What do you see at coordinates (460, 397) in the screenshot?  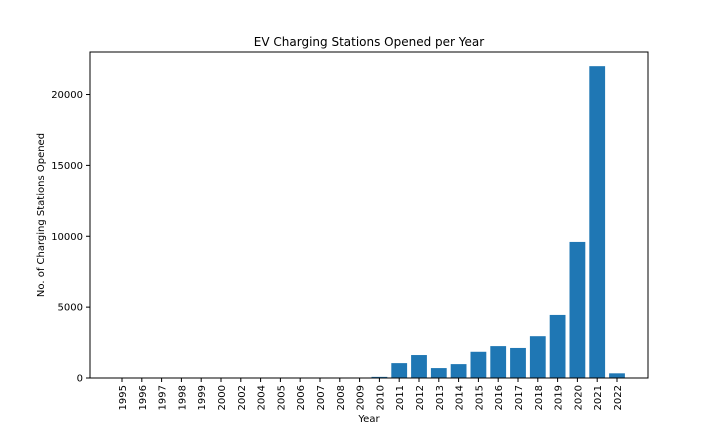 I see `x-tick-label-2014: 2014` at bounding box center [460, 397].